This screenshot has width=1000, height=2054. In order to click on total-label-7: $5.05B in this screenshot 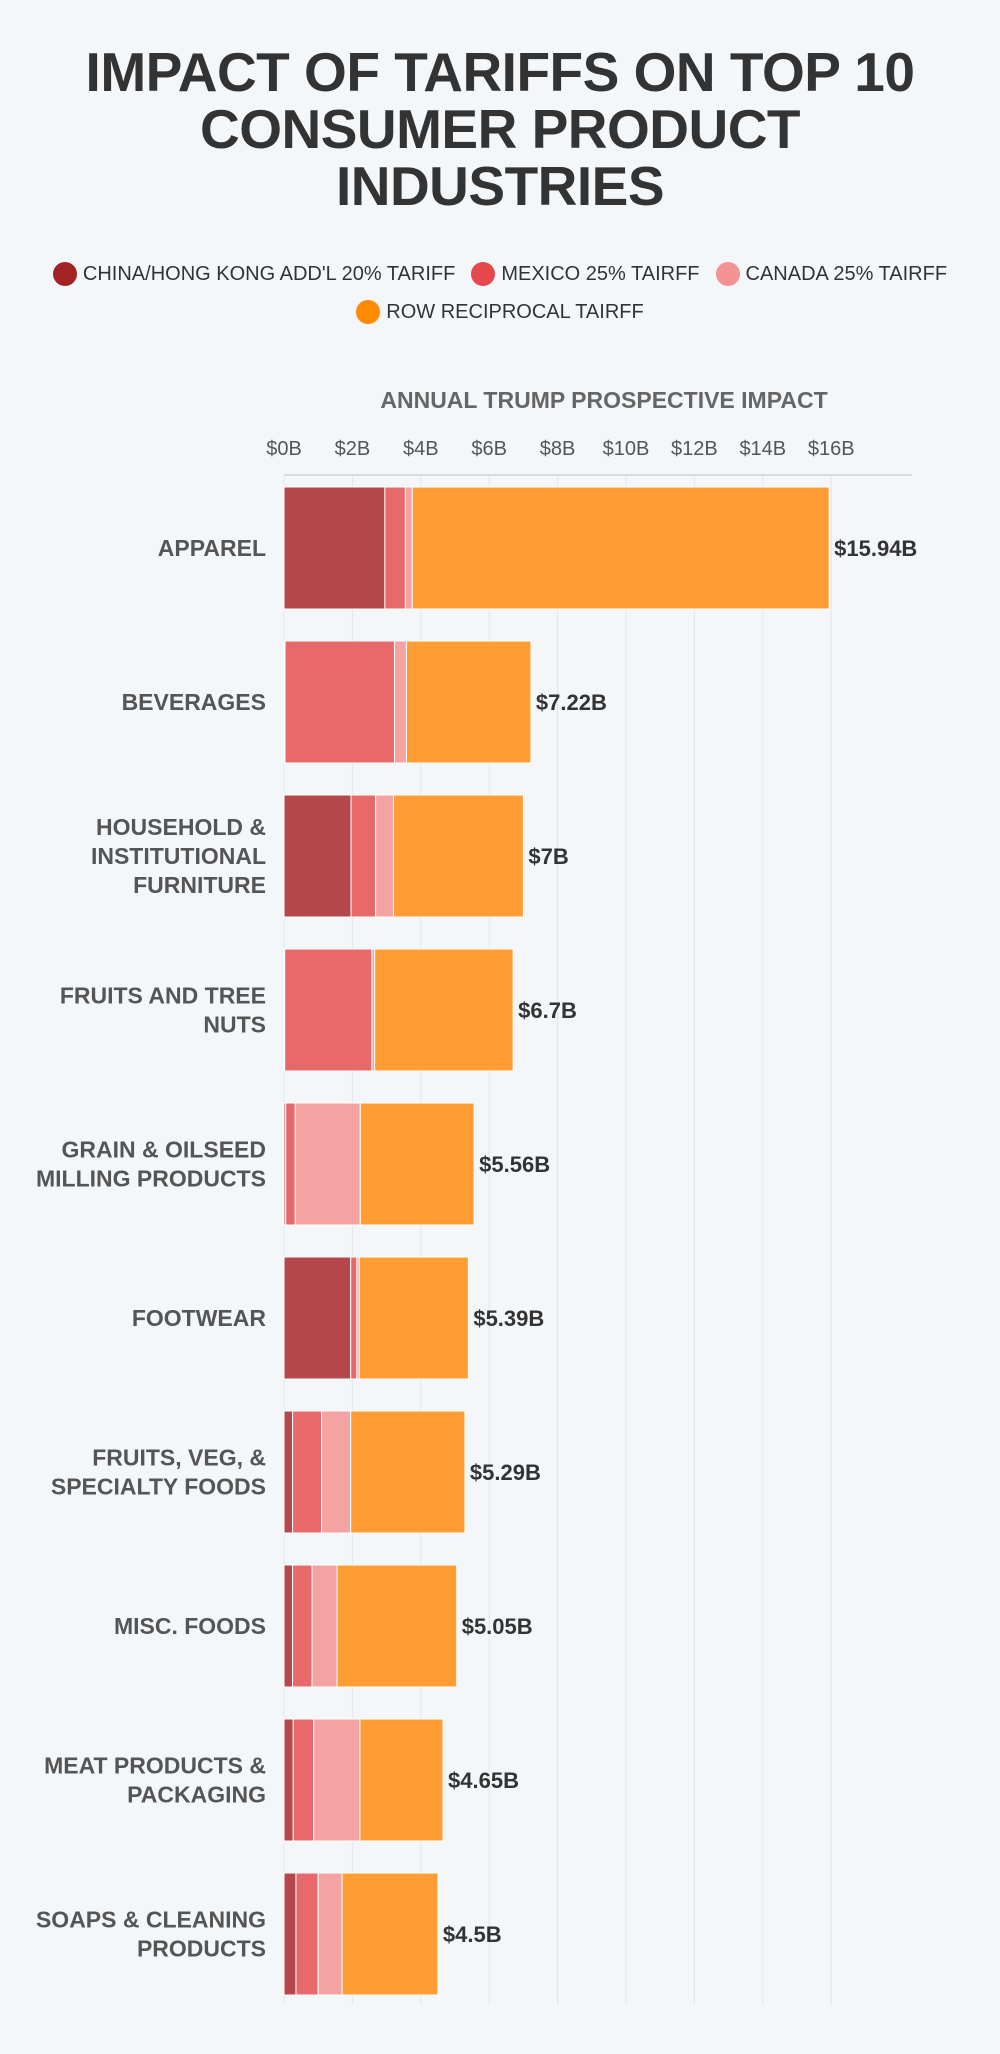, I will do `click(497, 1626)`.